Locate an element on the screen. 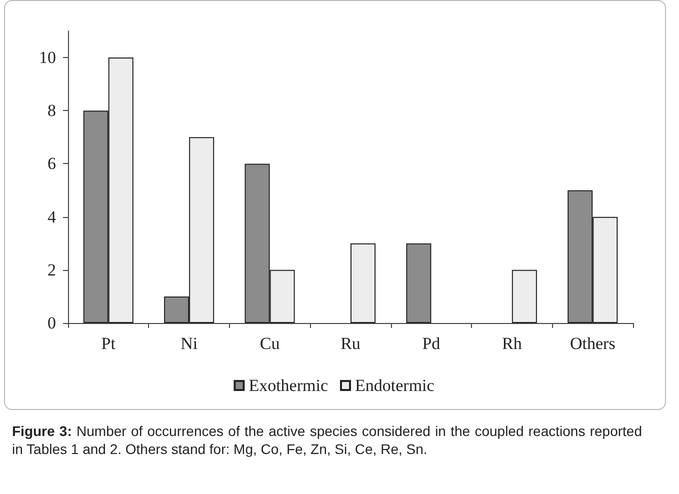  x-tick-label: Others is located at coordinates (593, 343).